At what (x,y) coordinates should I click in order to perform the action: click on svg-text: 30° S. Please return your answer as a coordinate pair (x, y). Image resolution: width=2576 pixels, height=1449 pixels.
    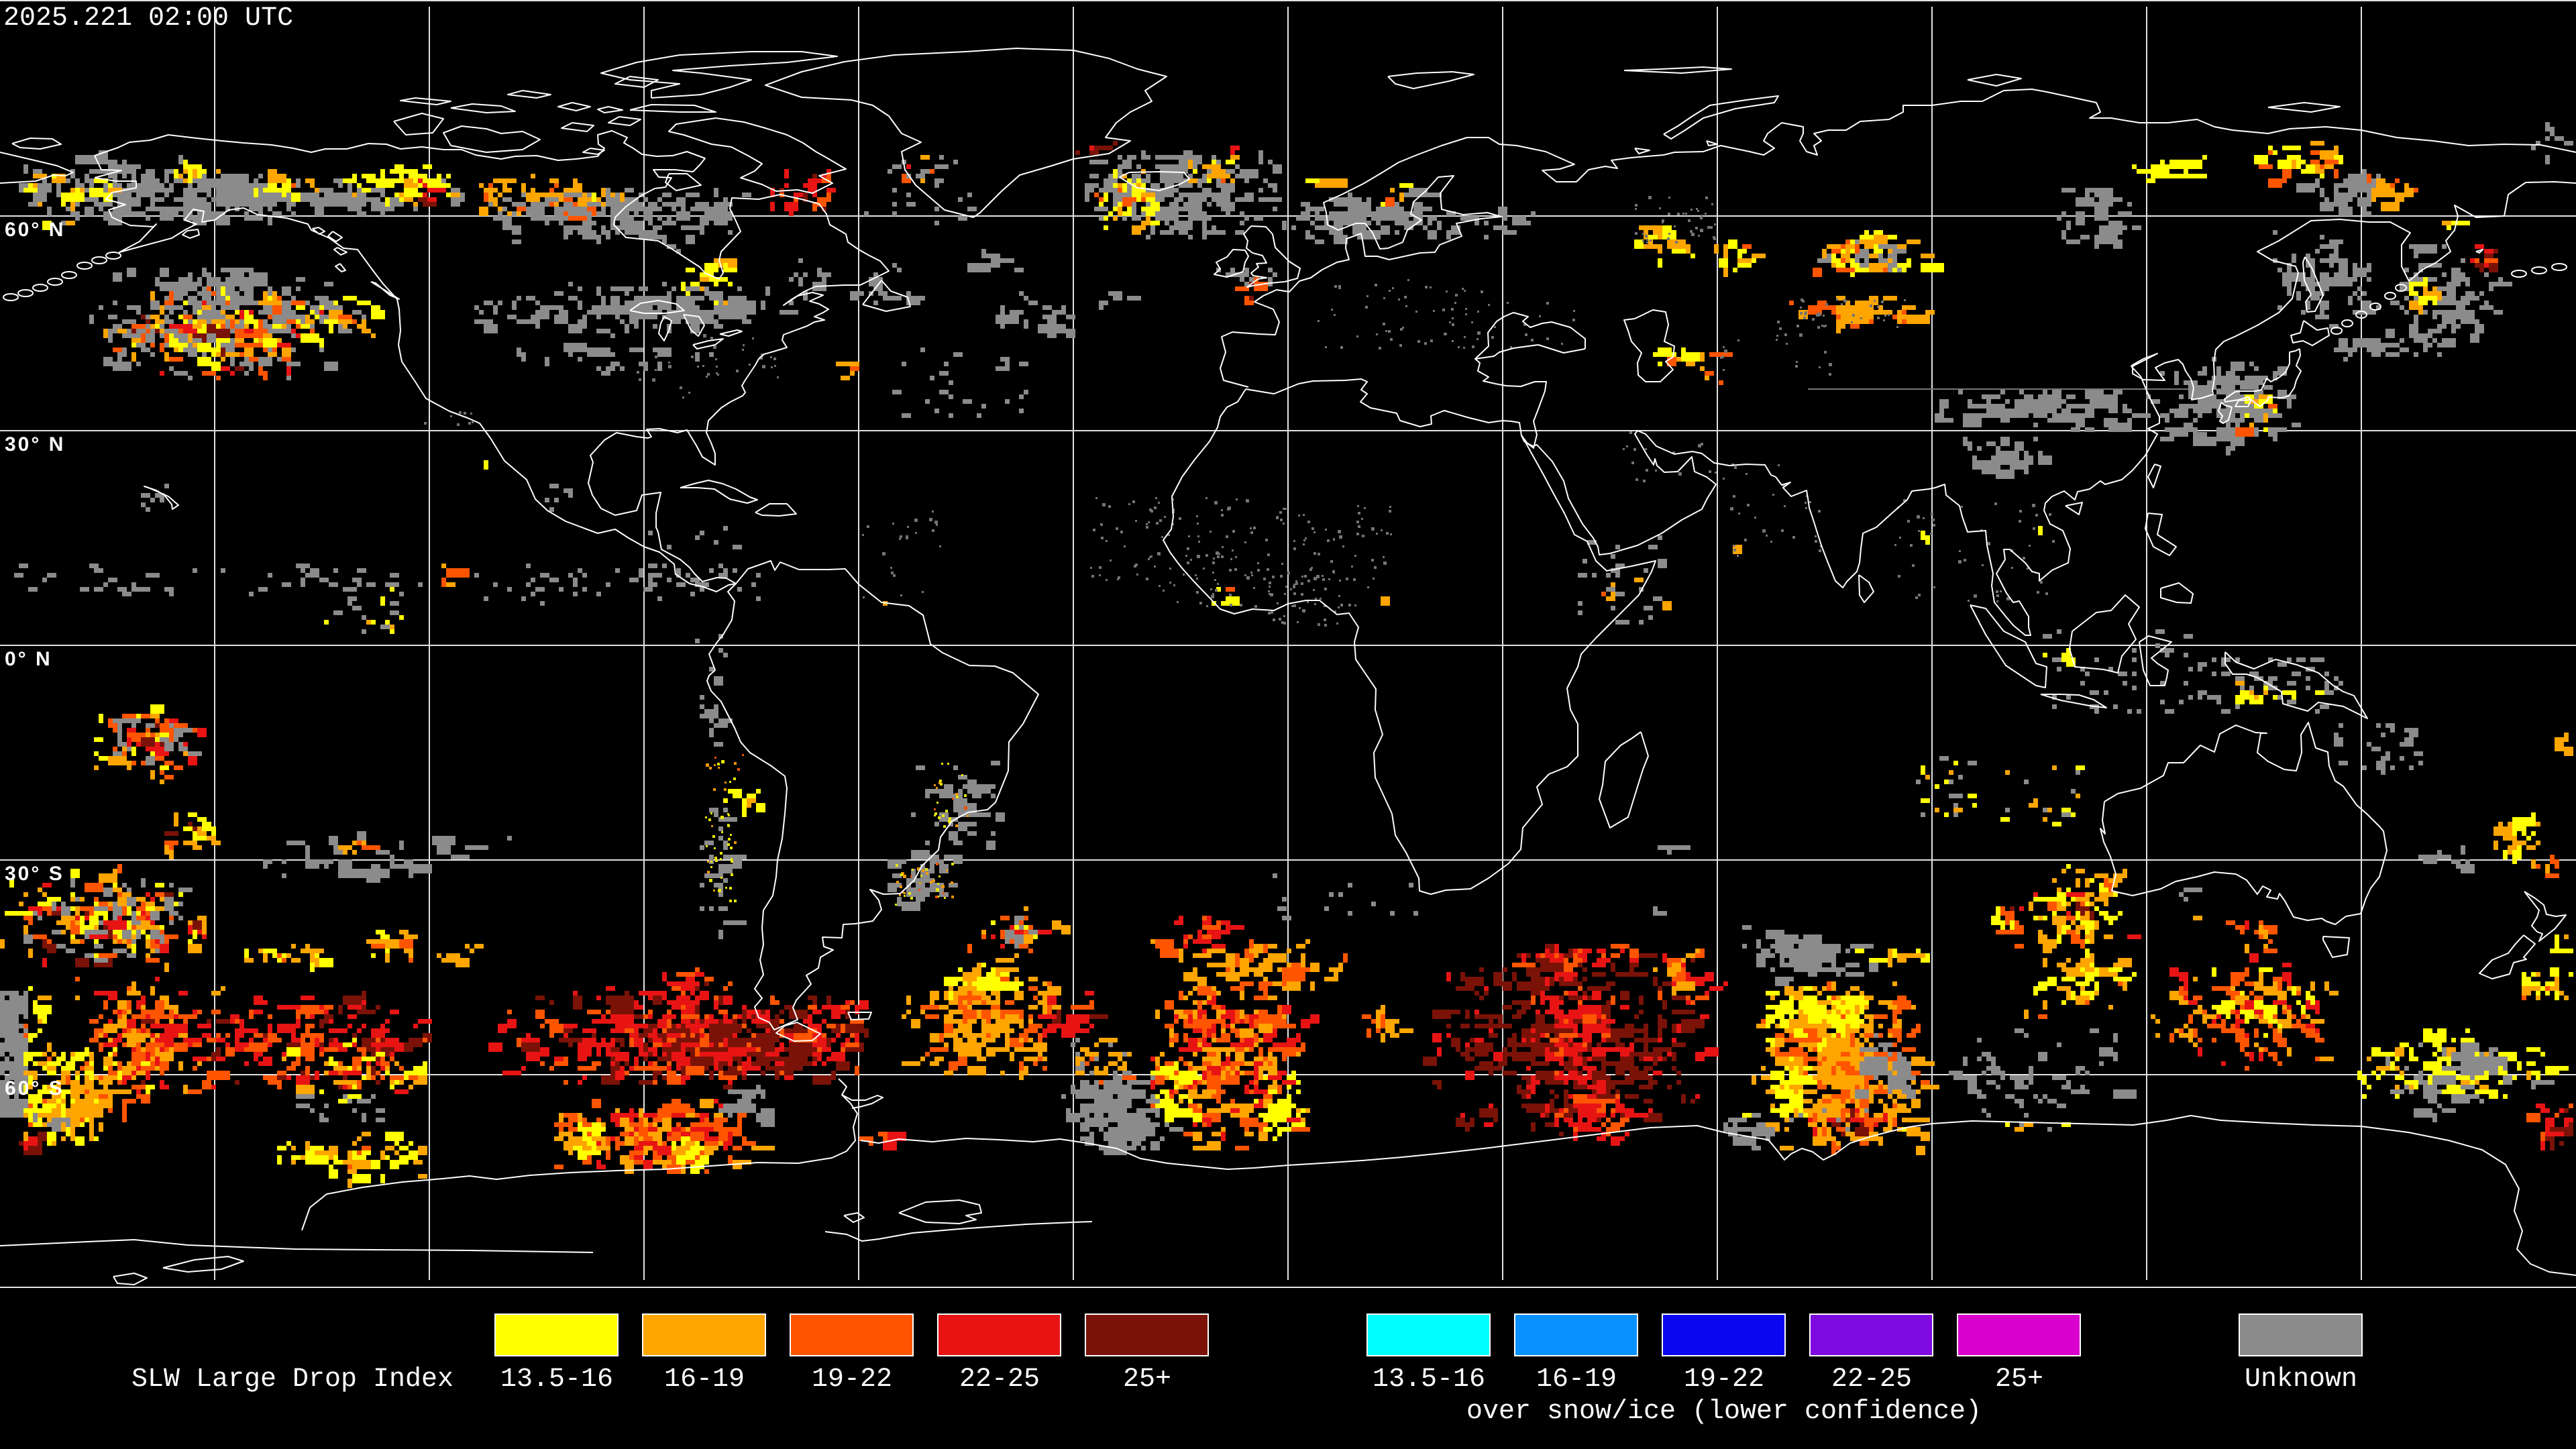
    Looking at the image, I should click on (34, 874).